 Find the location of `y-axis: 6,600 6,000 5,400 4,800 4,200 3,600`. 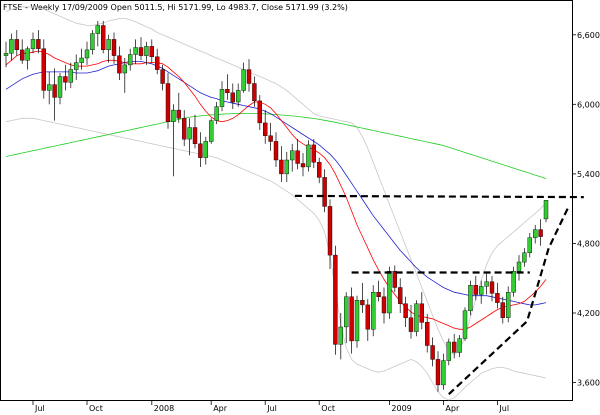

y-axis: 6,600 6,000 5,400 4,800 4,200 3,600 is located at coordinates (586, 209).